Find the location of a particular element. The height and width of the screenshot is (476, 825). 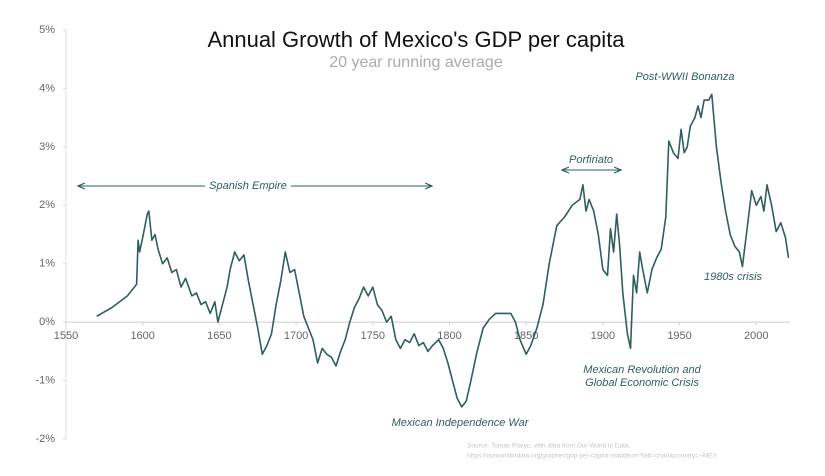

chart-subtitle: 20 year running average is located at coordinates (416, 62).